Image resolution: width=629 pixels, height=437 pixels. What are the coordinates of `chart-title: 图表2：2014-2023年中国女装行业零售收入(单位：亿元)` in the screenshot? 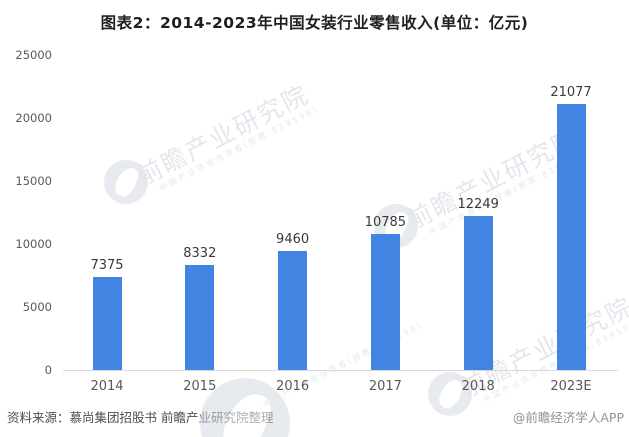 It's located at (314, 23).